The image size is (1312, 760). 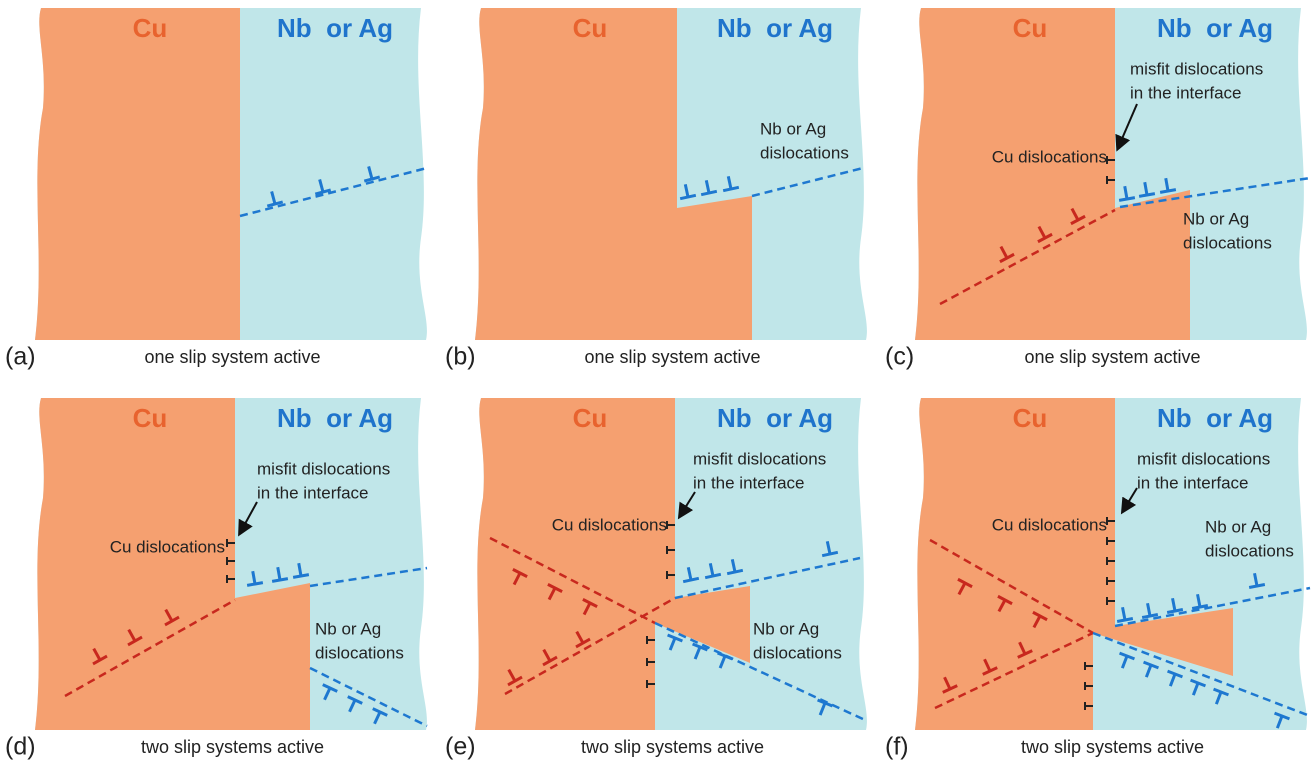 What do you see at coordinates (460, 746) in the screenshot?
I see `panel-label: (e)` at bounding box center [460, 746].